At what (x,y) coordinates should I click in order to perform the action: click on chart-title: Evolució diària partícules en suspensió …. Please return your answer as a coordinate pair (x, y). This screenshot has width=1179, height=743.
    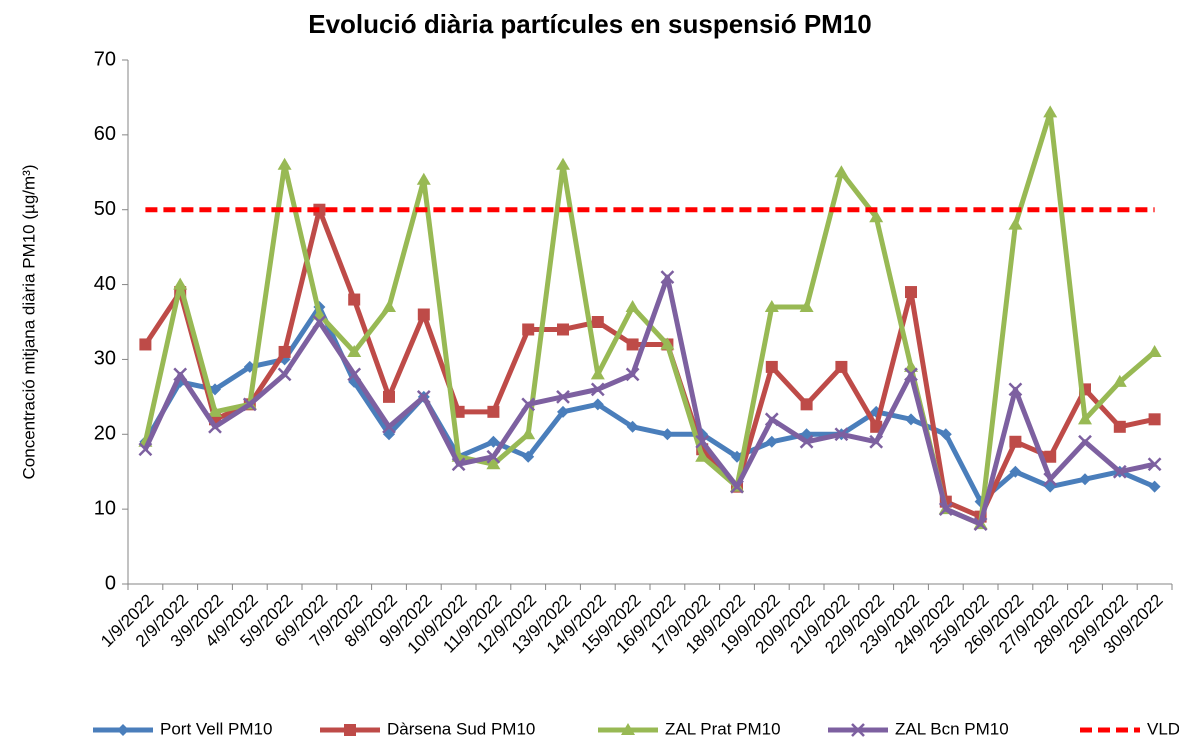
    Looking at the image, I should click on (590, 24).